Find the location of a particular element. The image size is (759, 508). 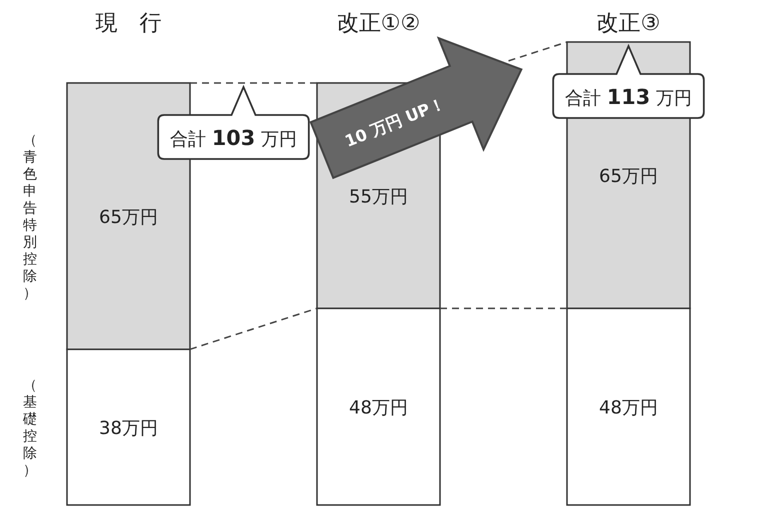

text: （基礎控除） is located at coordinates (29, 428).